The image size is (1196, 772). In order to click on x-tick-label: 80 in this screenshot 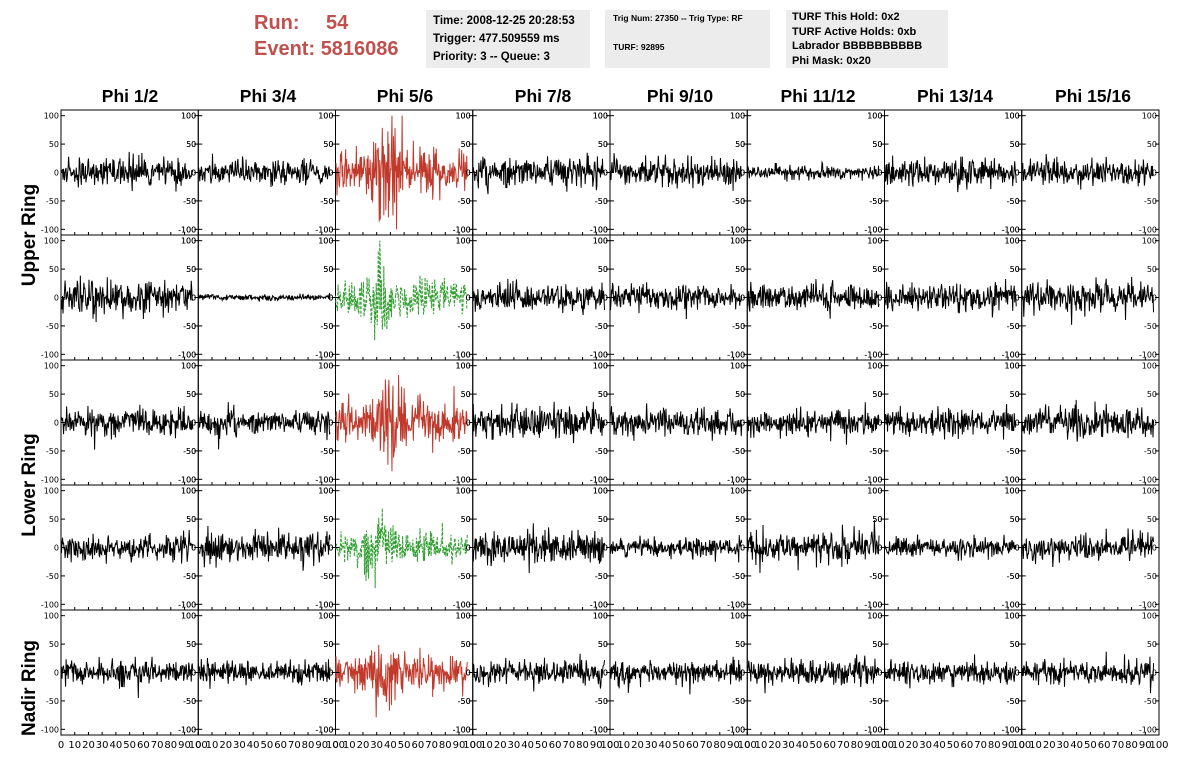, I will do `click(445, 745)`.